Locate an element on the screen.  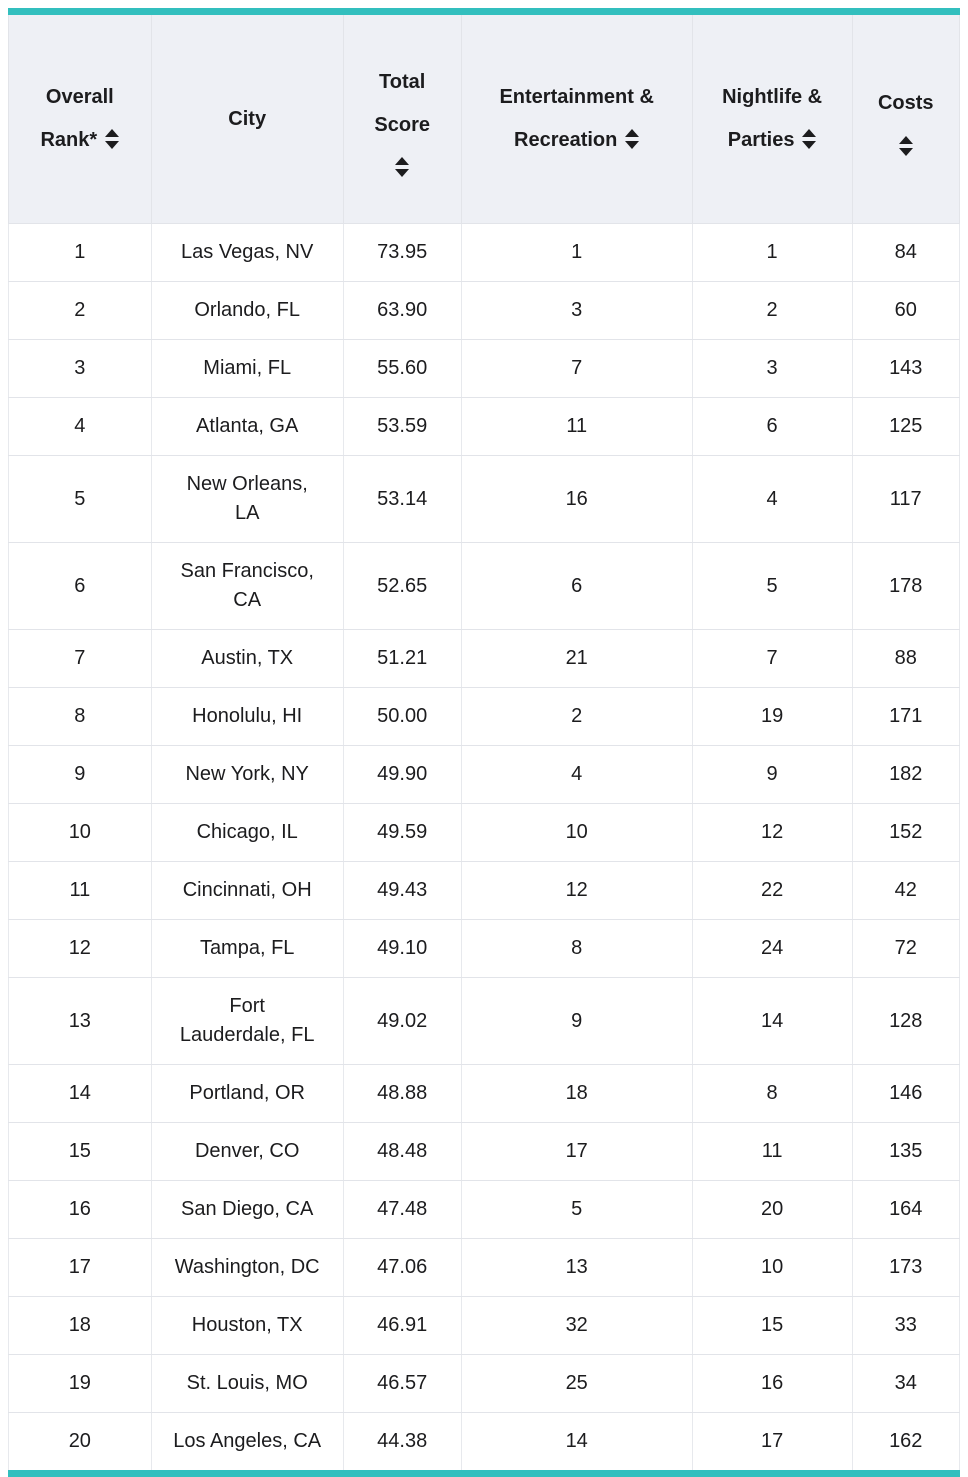
cell-entertainment-recreation: 18 is located at coordinates (576, 1093).